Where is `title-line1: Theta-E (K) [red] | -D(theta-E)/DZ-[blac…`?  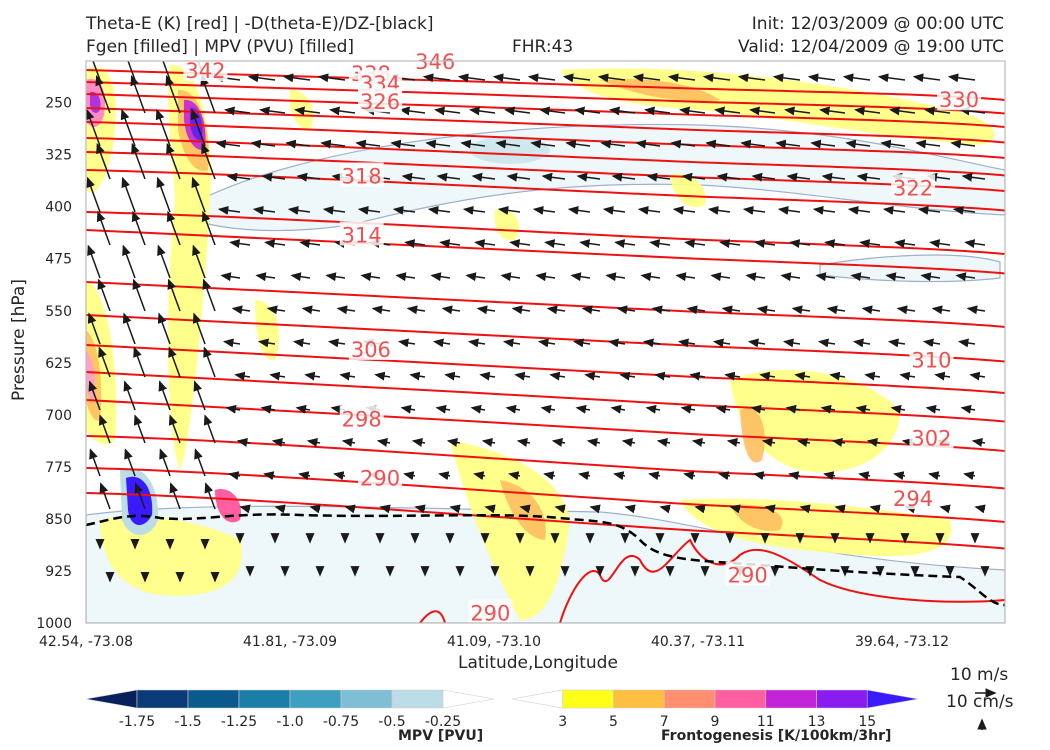 title-line1: Theta-E (K) [red] | -D(theta-E)/DZ-[blac… is located at coordinates (260, 24).